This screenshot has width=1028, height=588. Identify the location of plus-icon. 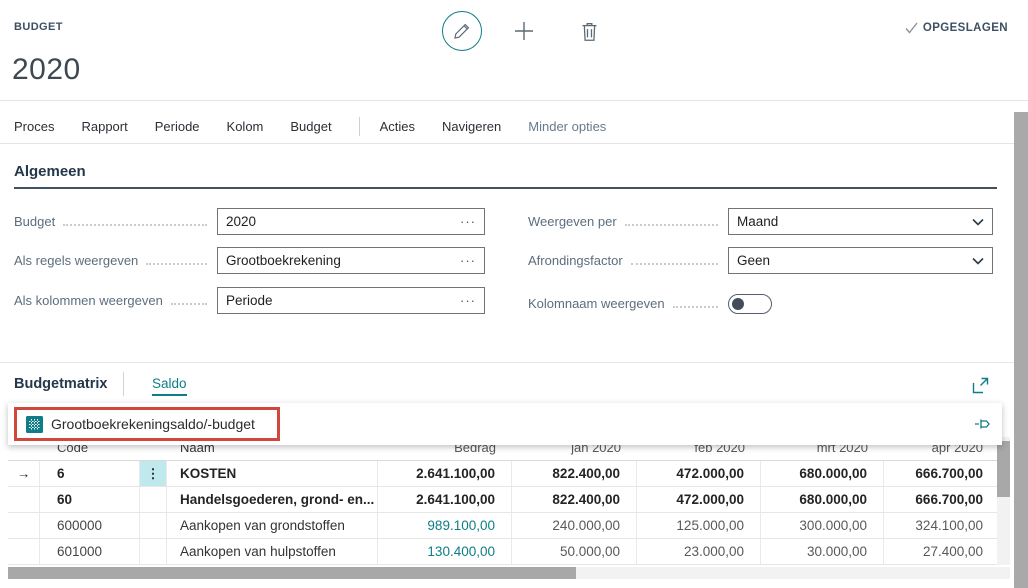
(524, 31).